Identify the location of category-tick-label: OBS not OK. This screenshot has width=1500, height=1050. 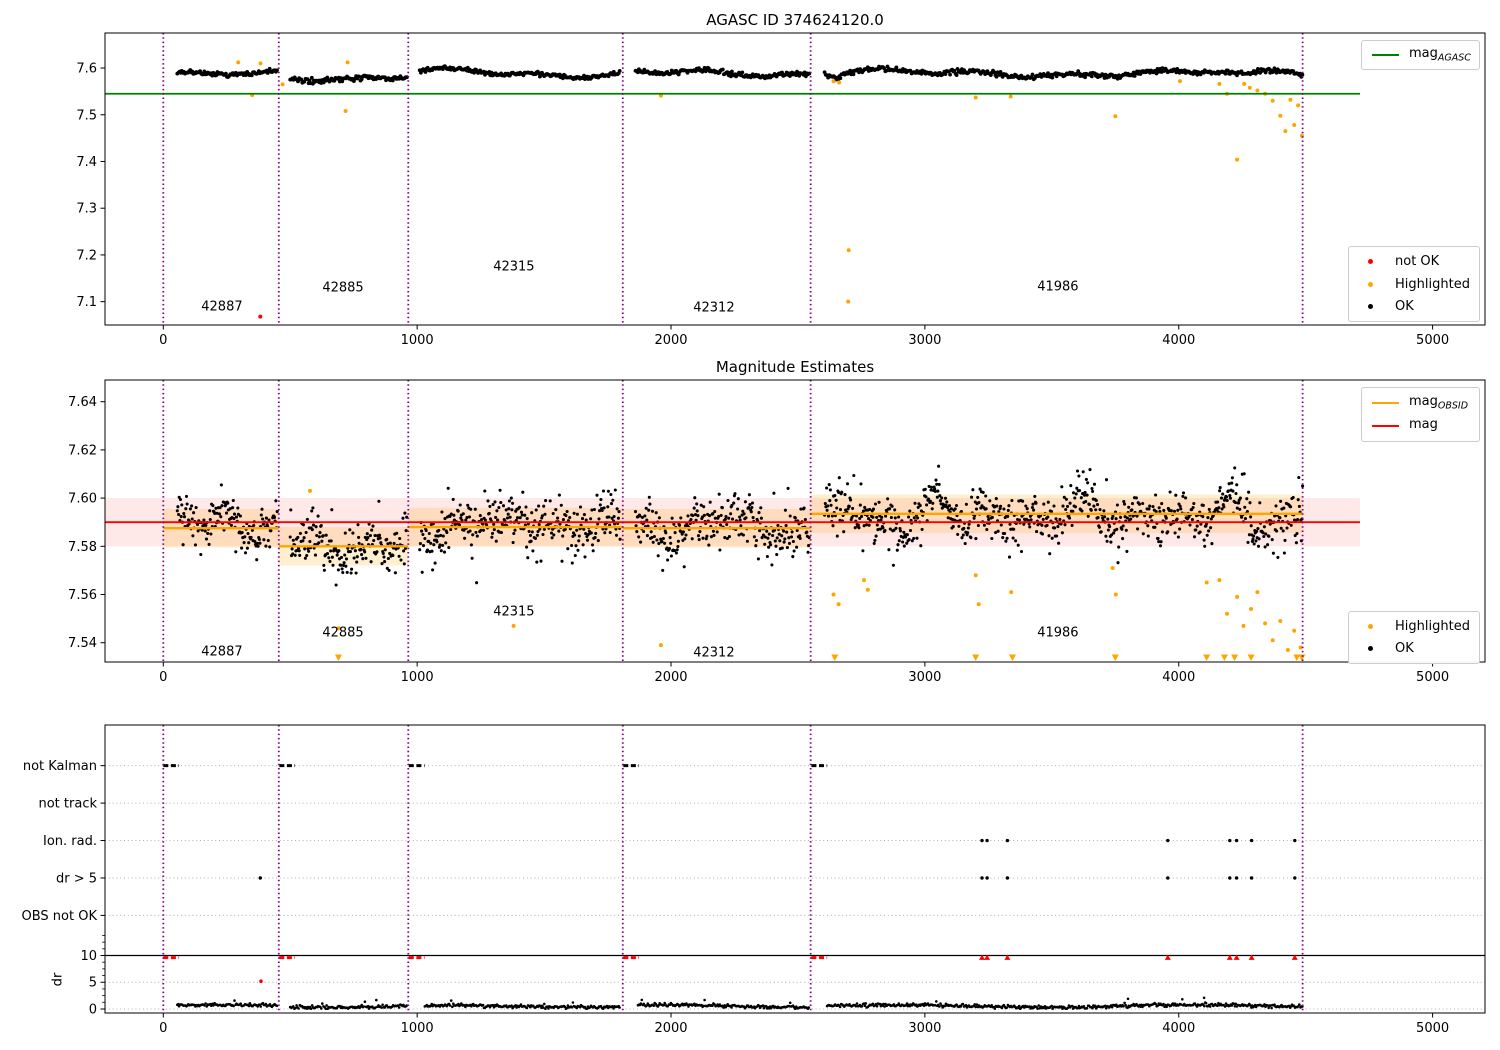
(60, 916).